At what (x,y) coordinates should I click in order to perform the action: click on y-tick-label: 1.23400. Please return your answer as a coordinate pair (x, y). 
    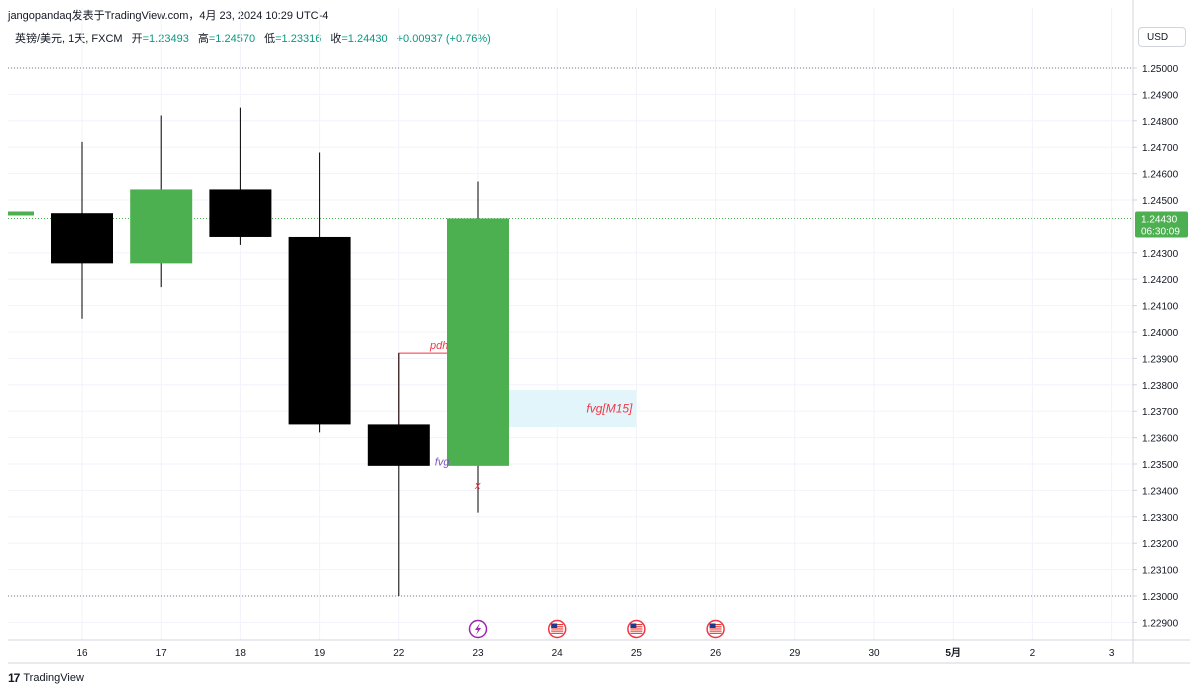
    Looking at the image, I should click on (1160, 491).